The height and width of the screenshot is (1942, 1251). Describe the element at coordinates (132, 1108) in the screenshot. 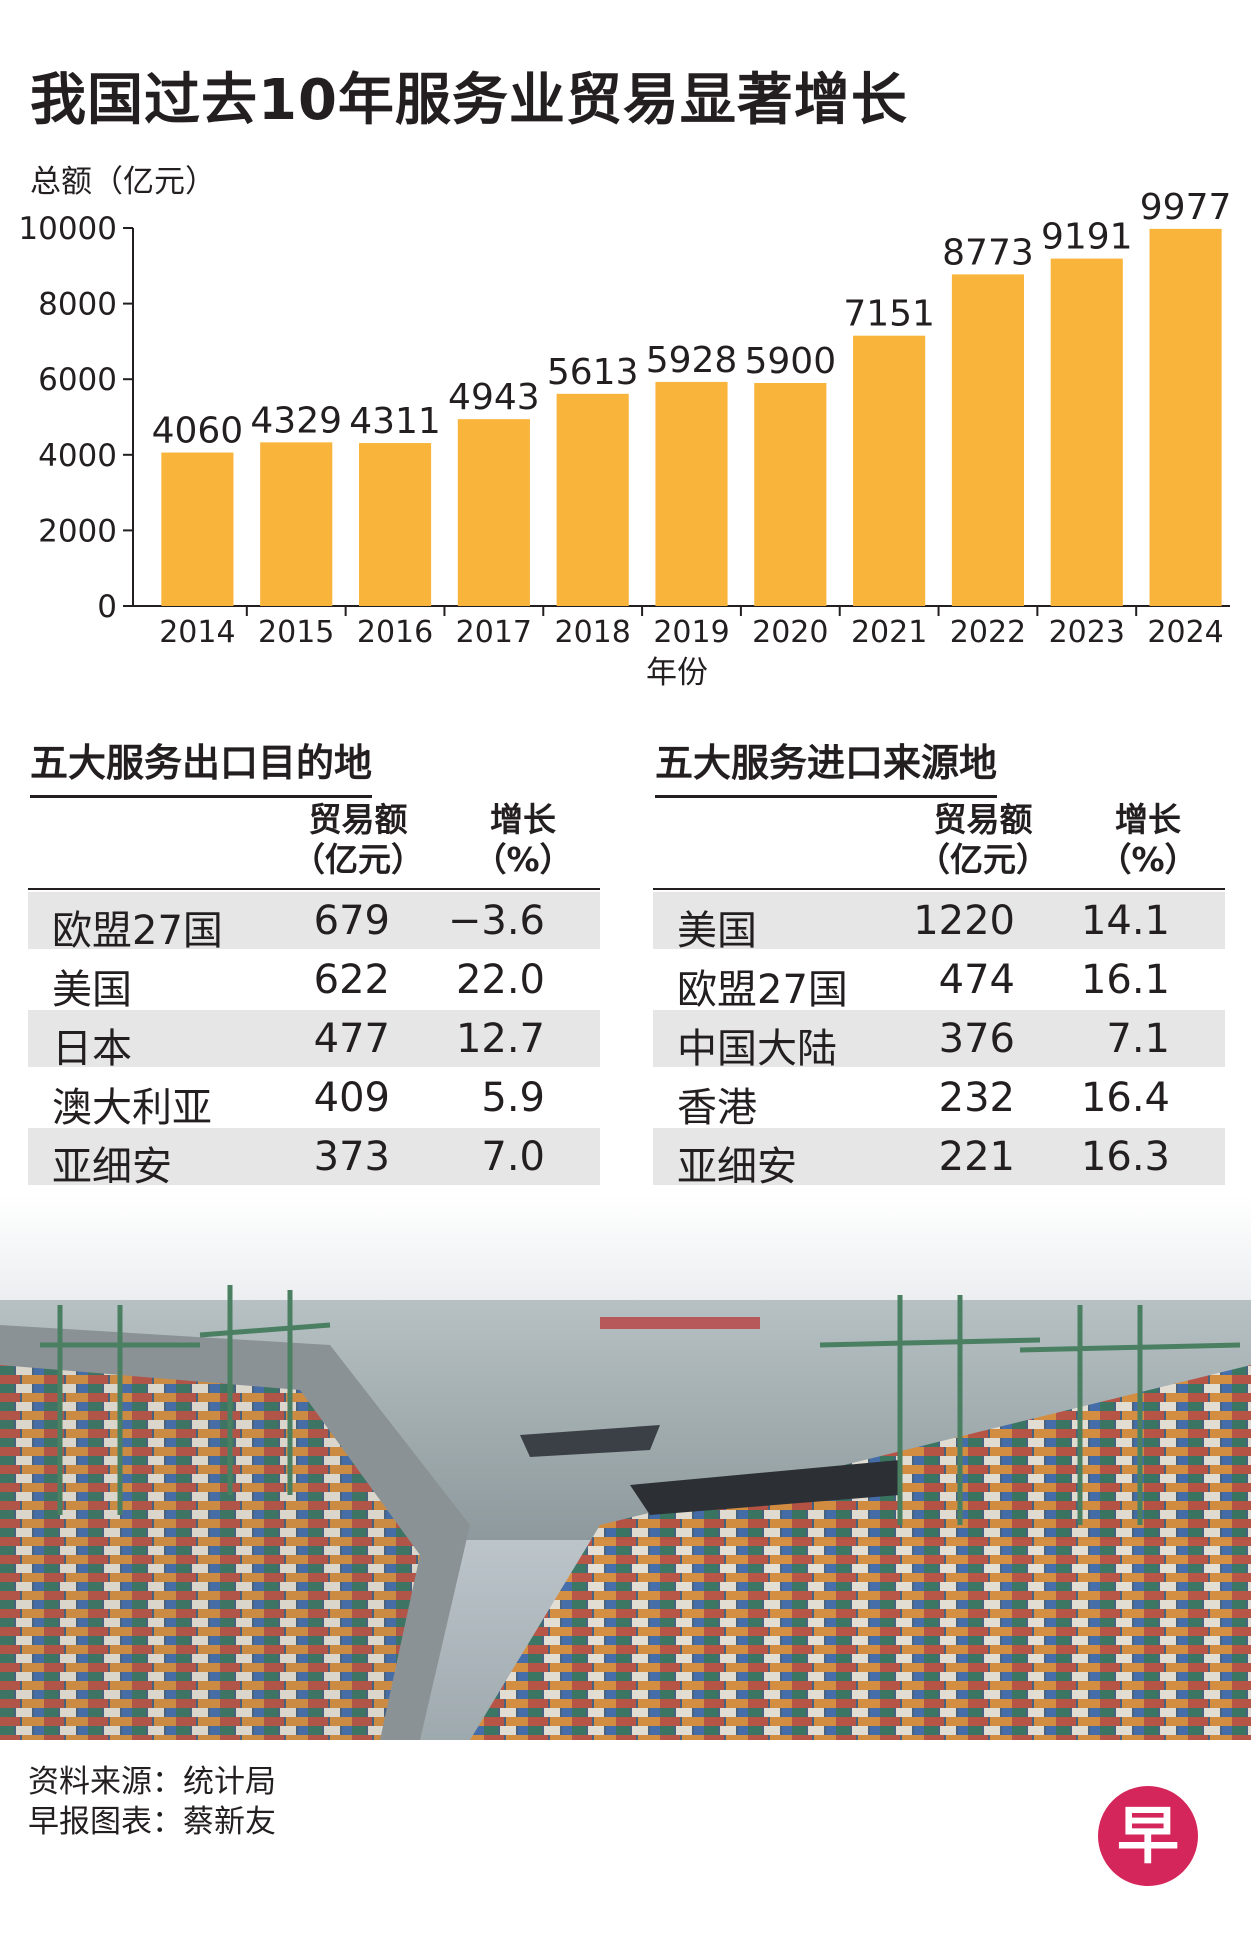

I see `row-name: 澳大利亚` at that location.